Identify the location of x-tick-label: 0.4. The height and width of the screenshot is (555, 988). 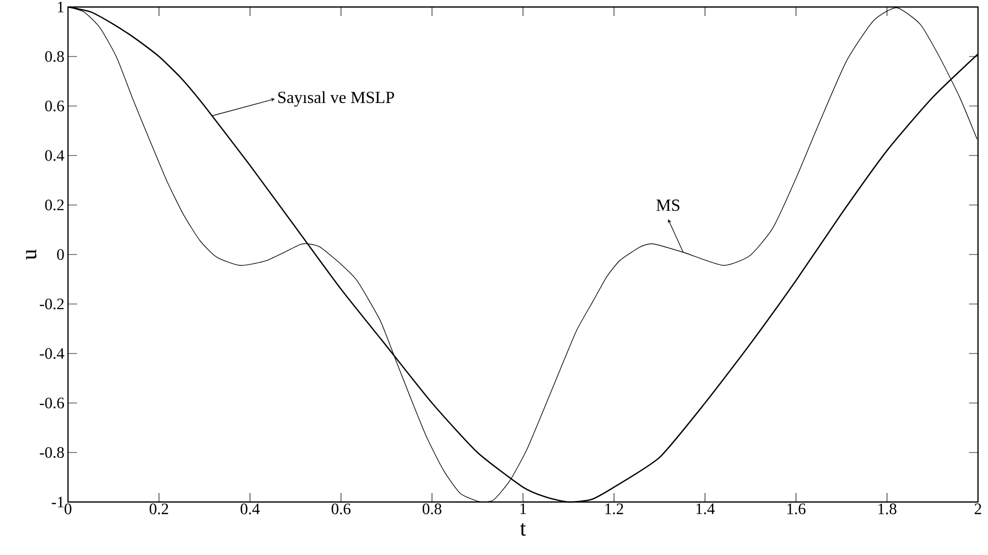
(250, 509).